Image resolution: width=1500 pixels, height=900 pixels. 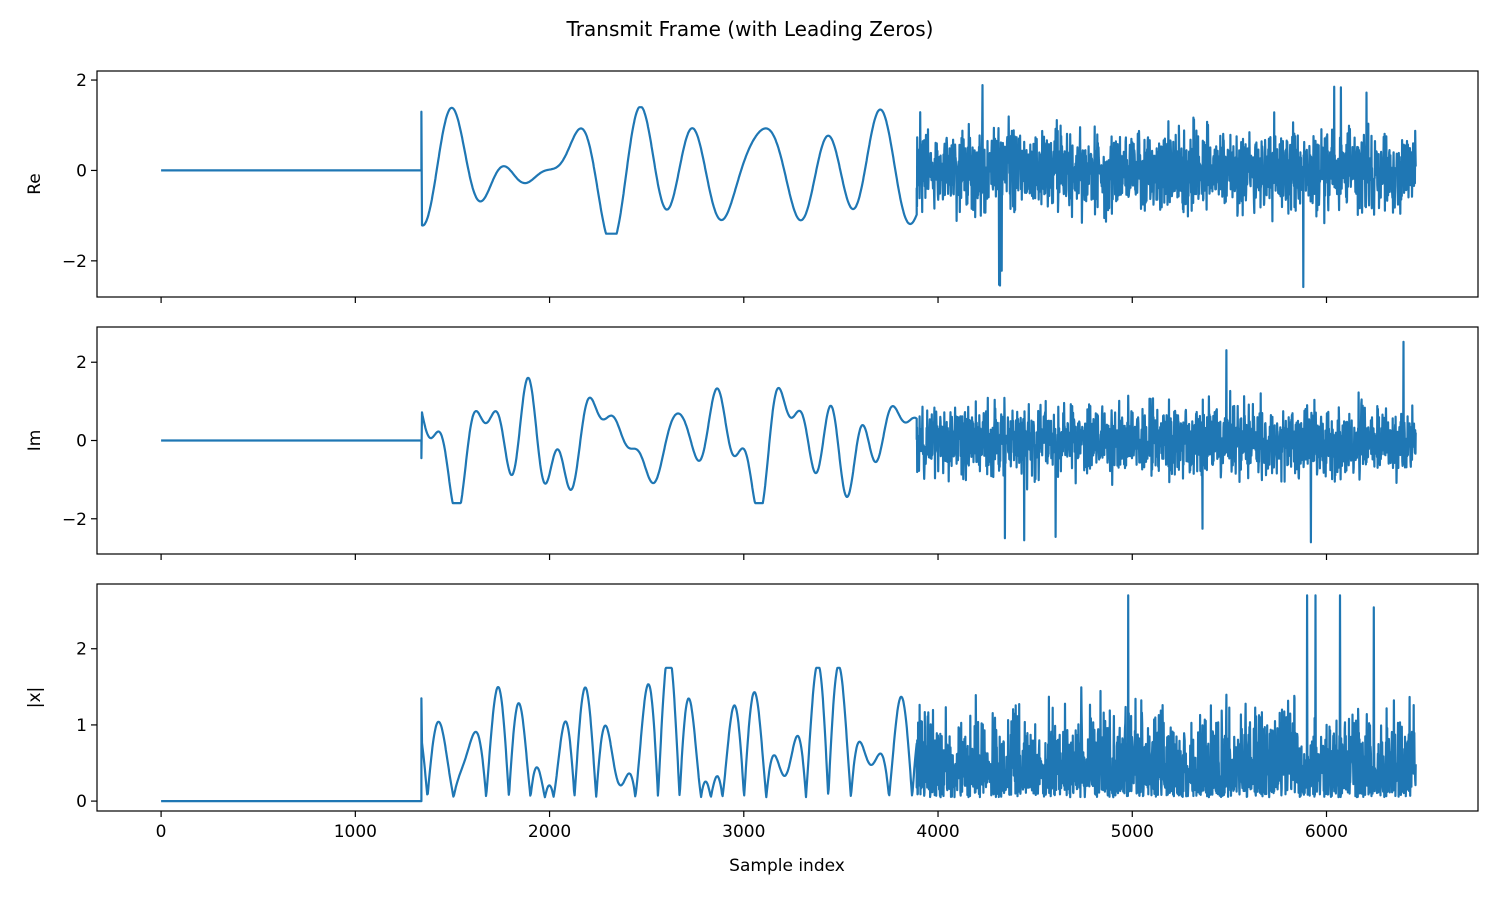 I want to click on y-tick-label: 1, so click(x=81, y=726).